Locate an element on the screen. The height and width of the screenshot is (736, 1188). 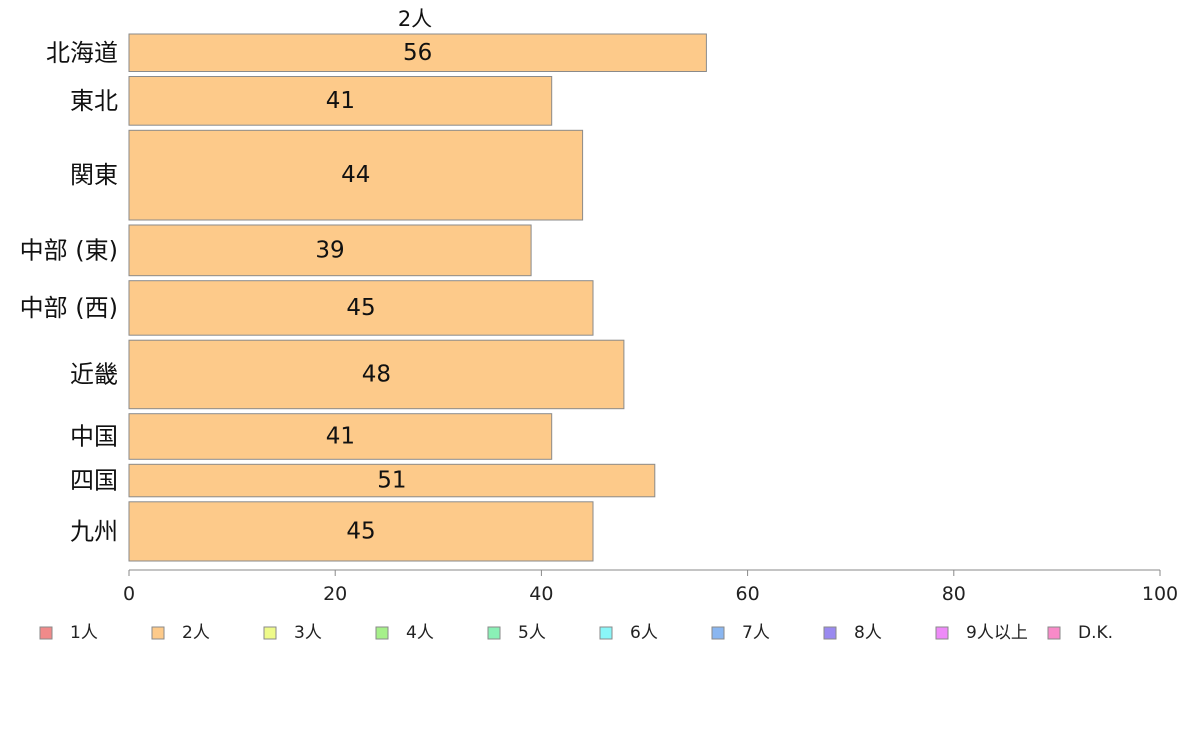
category-label: 中部 (東) is located at coordinates (69, 250).